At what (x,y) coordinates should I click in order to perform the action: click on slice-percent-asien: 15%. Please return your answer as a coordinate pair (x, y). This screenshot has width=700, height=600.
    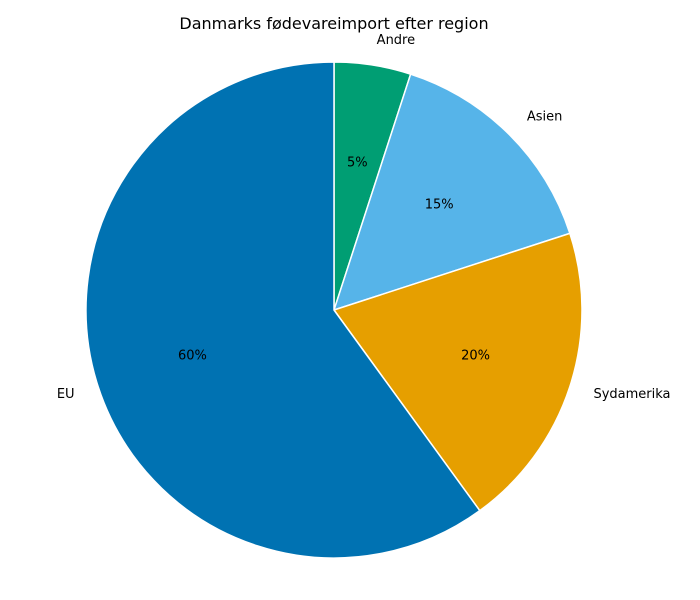
    Looking at the image, I should click on (439, 204).